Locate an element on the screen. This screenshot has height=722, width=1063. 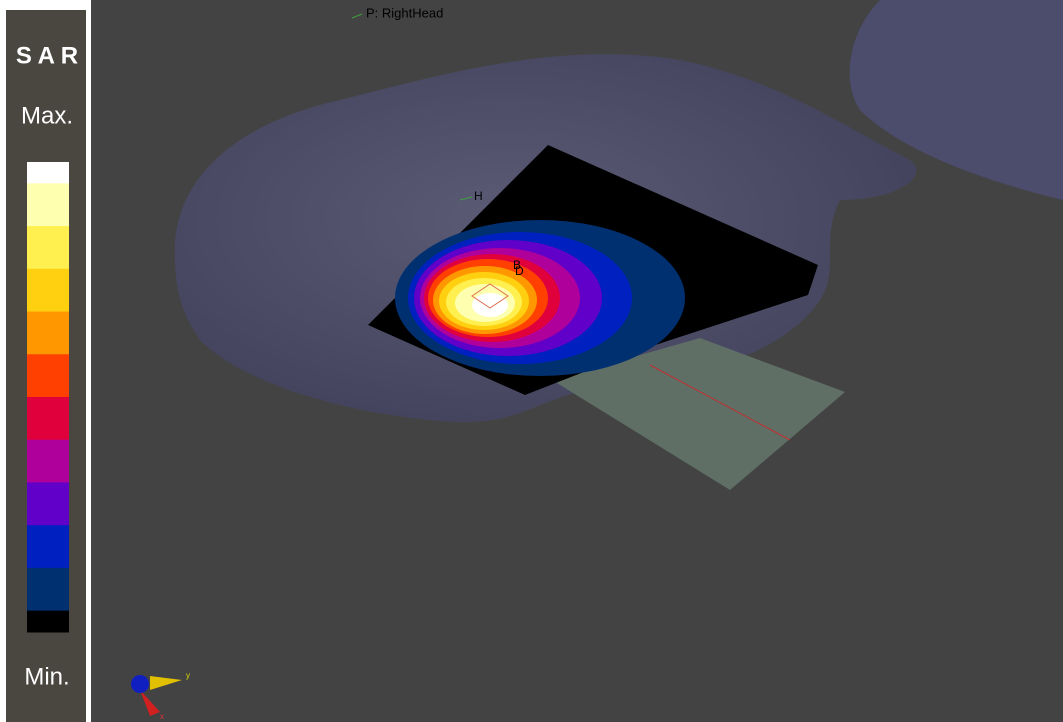
phantom-label: P: RightHead is located at coordinates (404, 12).